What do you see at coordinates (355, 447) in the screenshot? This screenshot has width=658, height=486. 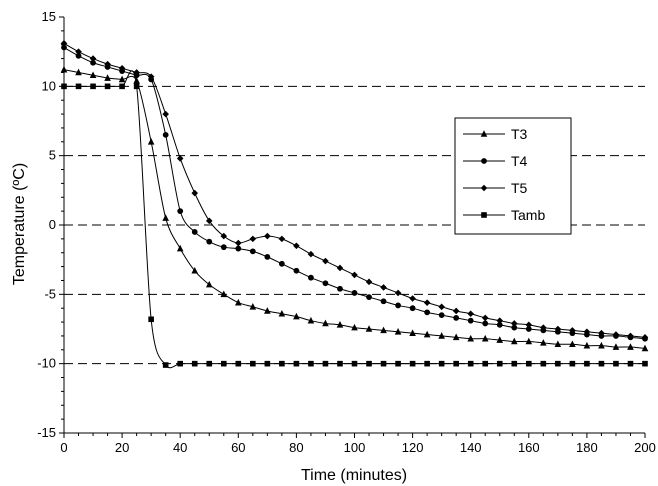 I see `x-tick-label: 100` at bounding box center [355, 447].